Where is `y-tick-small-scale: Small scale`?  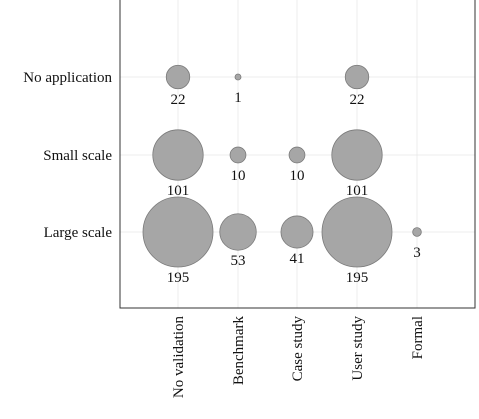 y-tick-small-scale: Small scale is located at coordinates (77, 156).